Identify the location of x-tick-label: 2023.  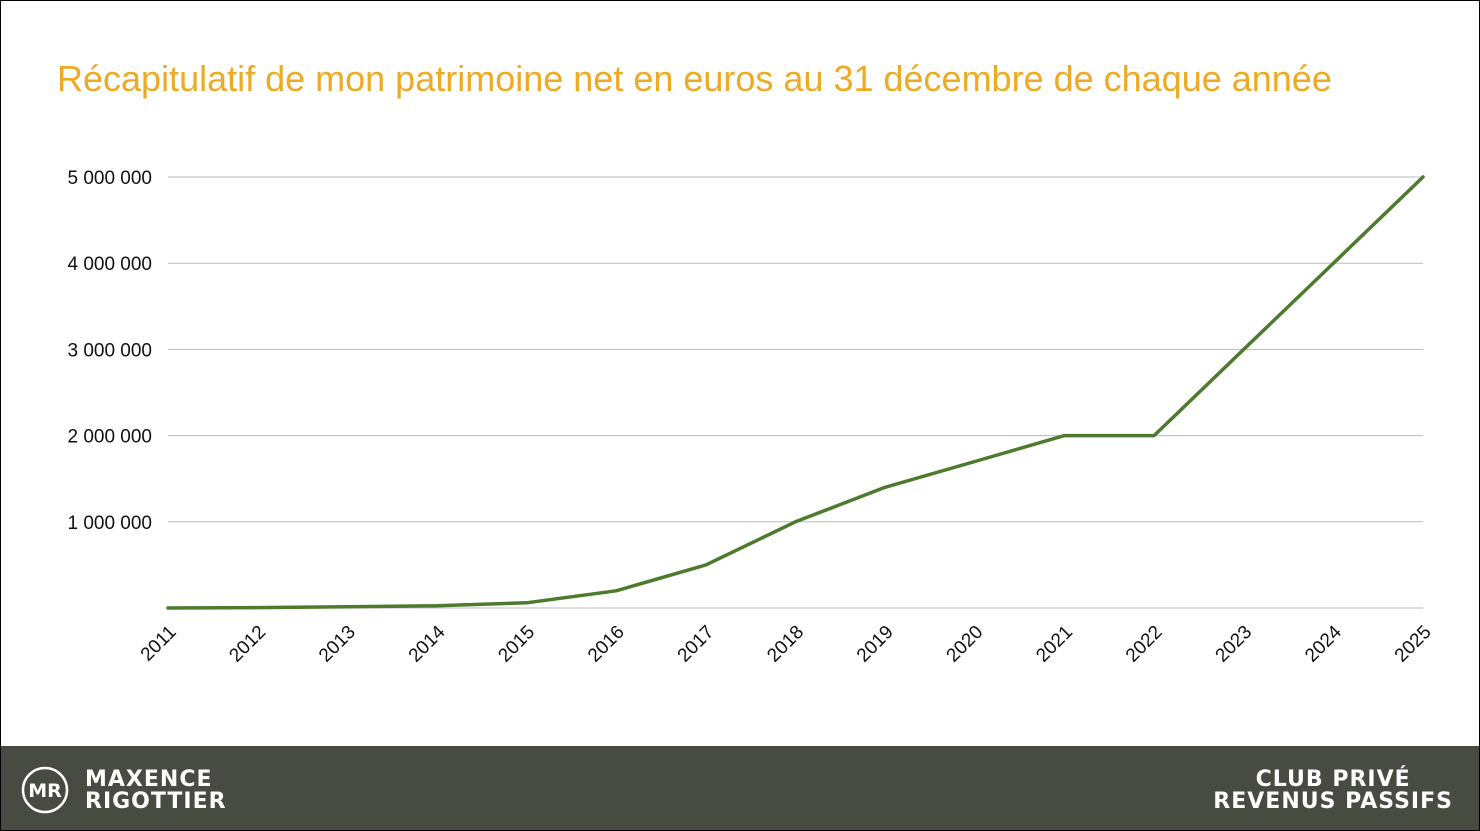
(1234, 644).